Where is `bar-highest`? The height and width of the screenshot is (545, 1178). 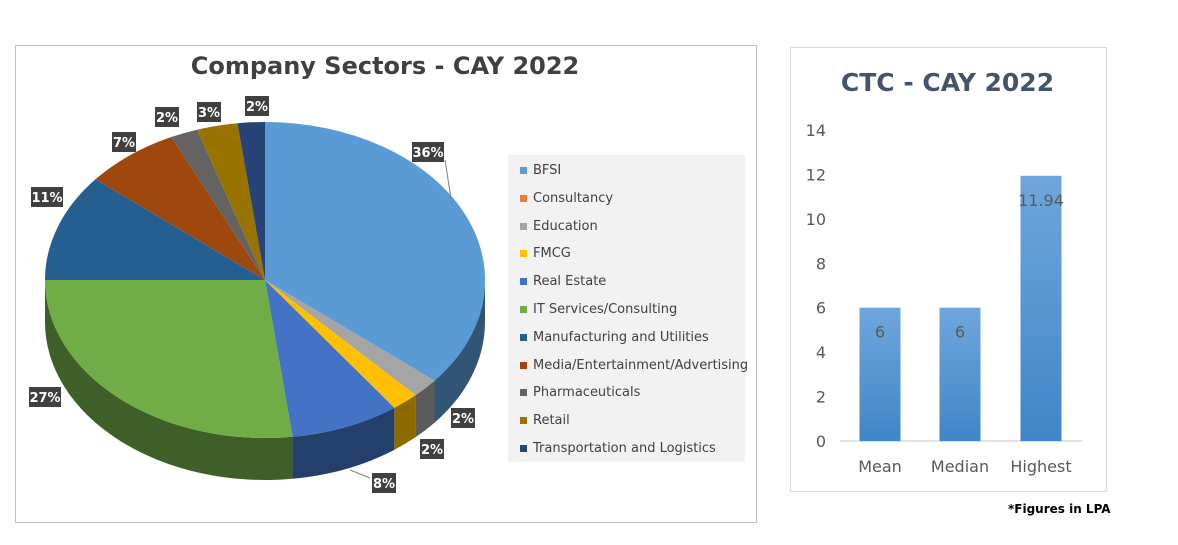 bar-highest is located at coordinates (1041, 308).